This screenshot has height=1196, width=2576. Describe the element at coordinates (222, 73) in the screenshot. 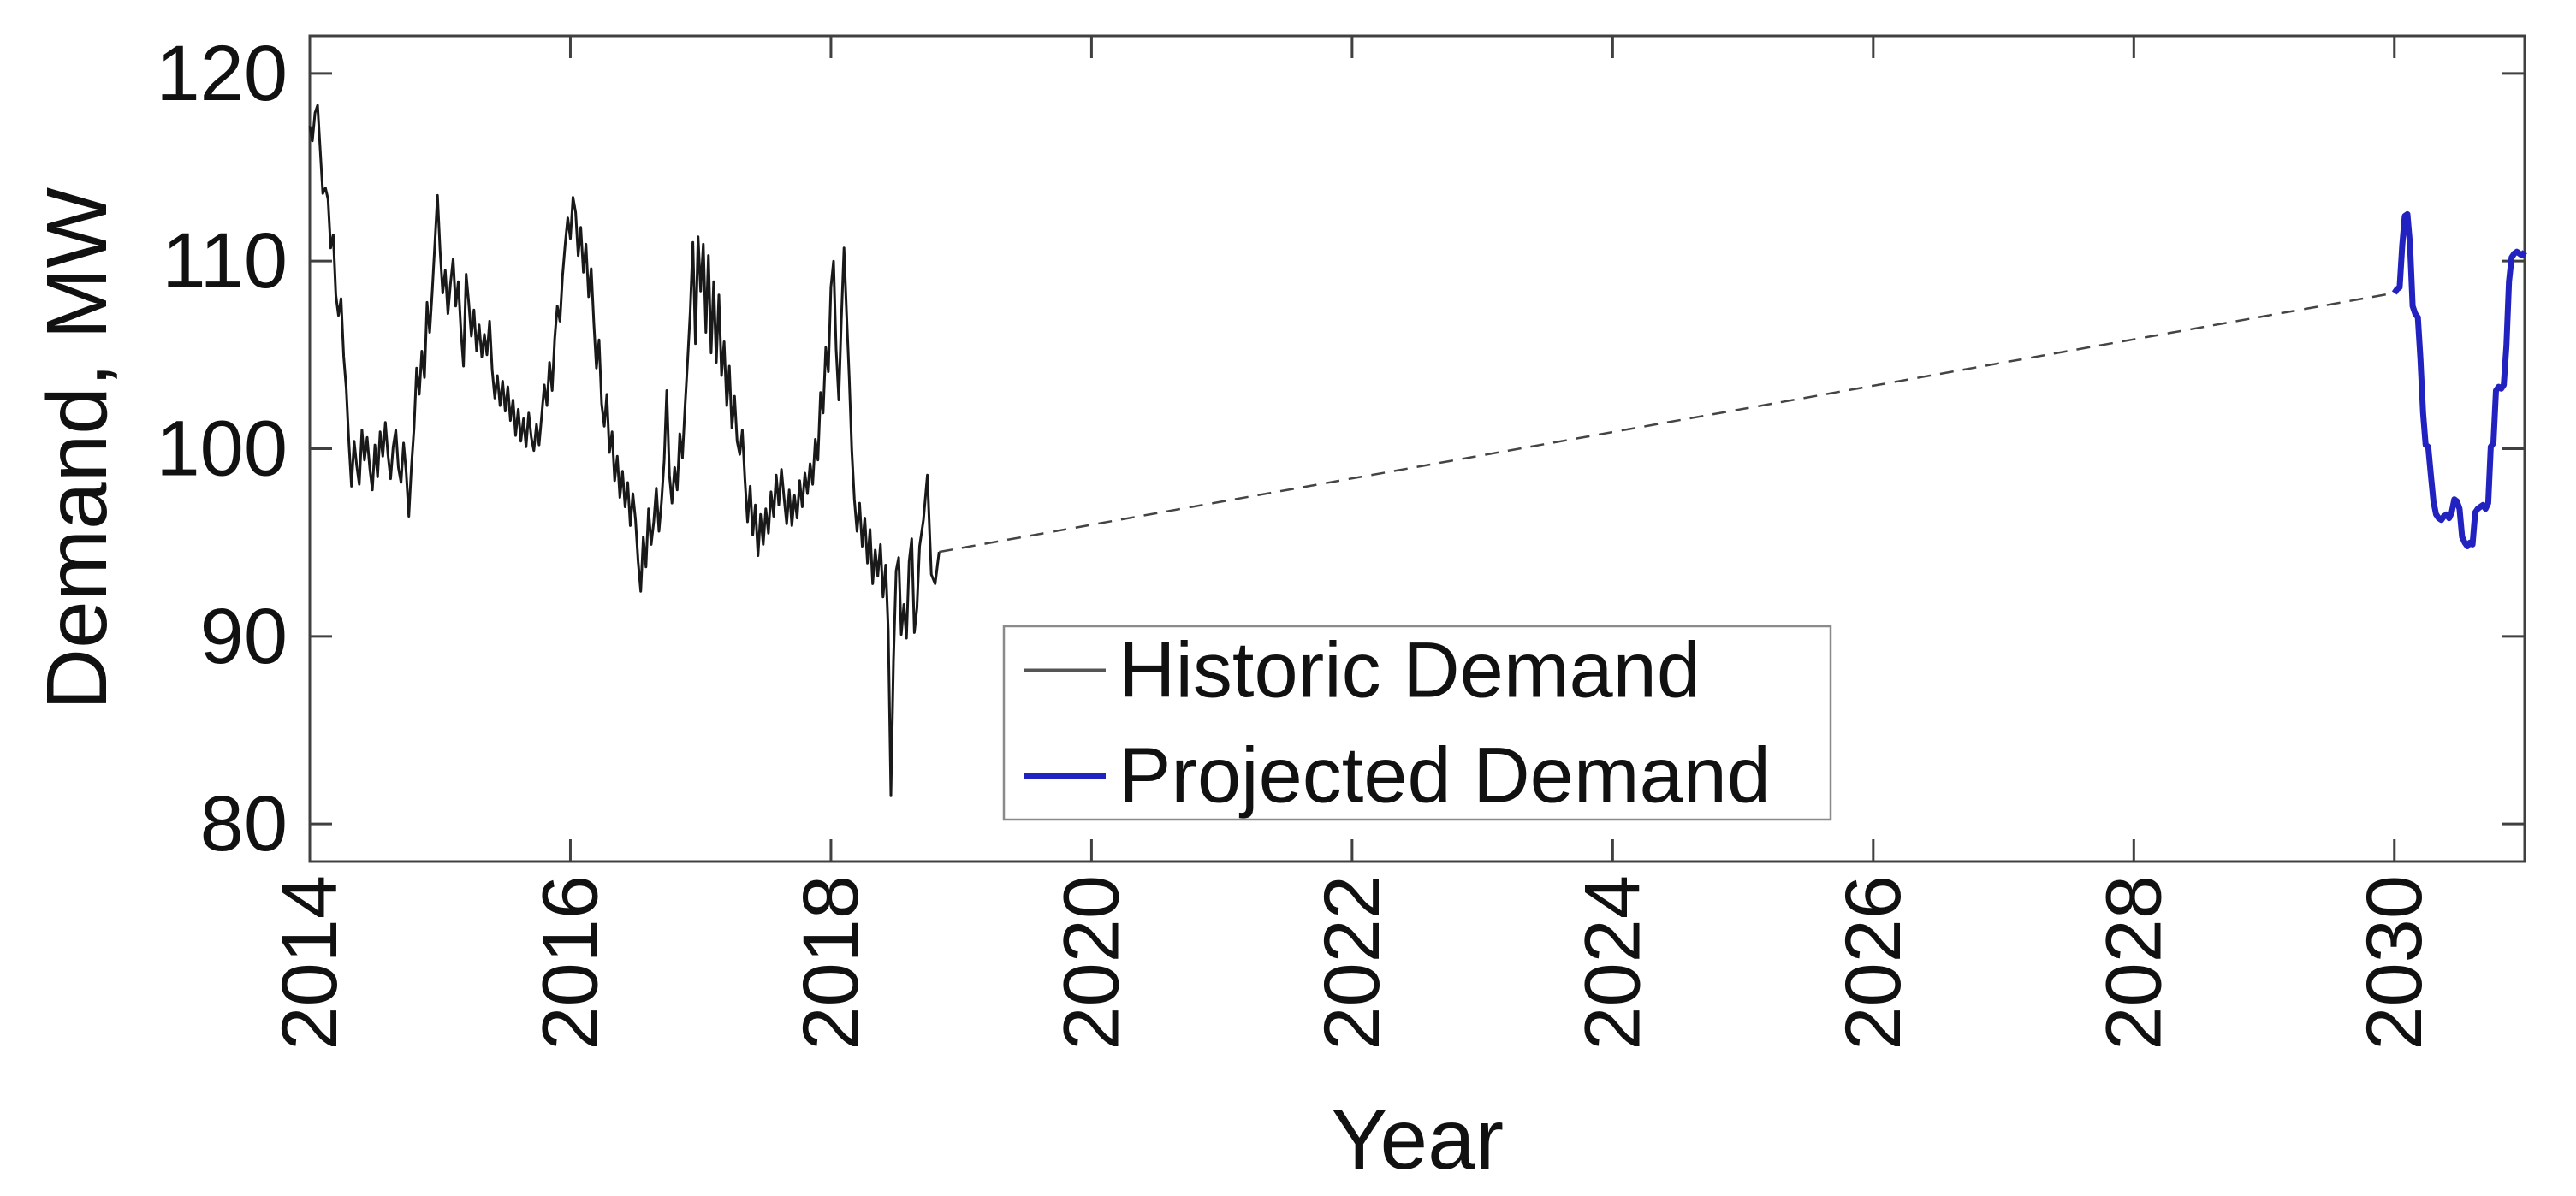

I see `y-tick-label: 120` at that location.